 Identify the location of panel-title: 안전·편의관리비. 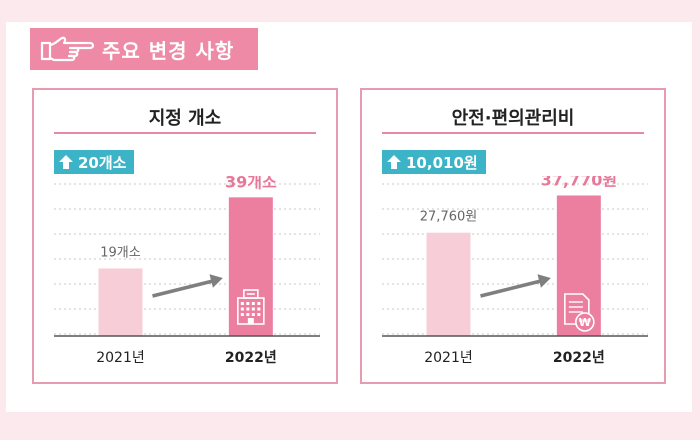
(513, 118).